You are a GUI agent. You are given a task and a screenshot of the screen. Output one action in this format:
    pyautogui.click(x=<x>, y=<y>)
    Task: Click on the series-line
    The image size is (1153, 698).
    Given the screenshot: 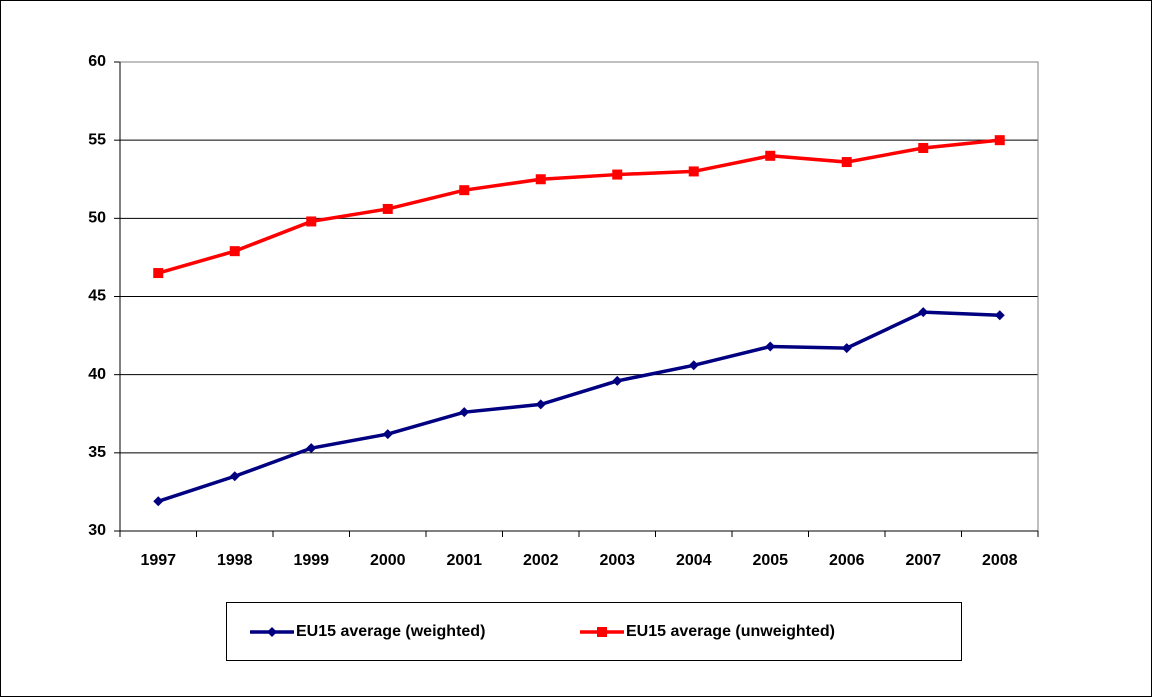 What is the action you would take?
    pyautogui.click(x=578, y=206)
    